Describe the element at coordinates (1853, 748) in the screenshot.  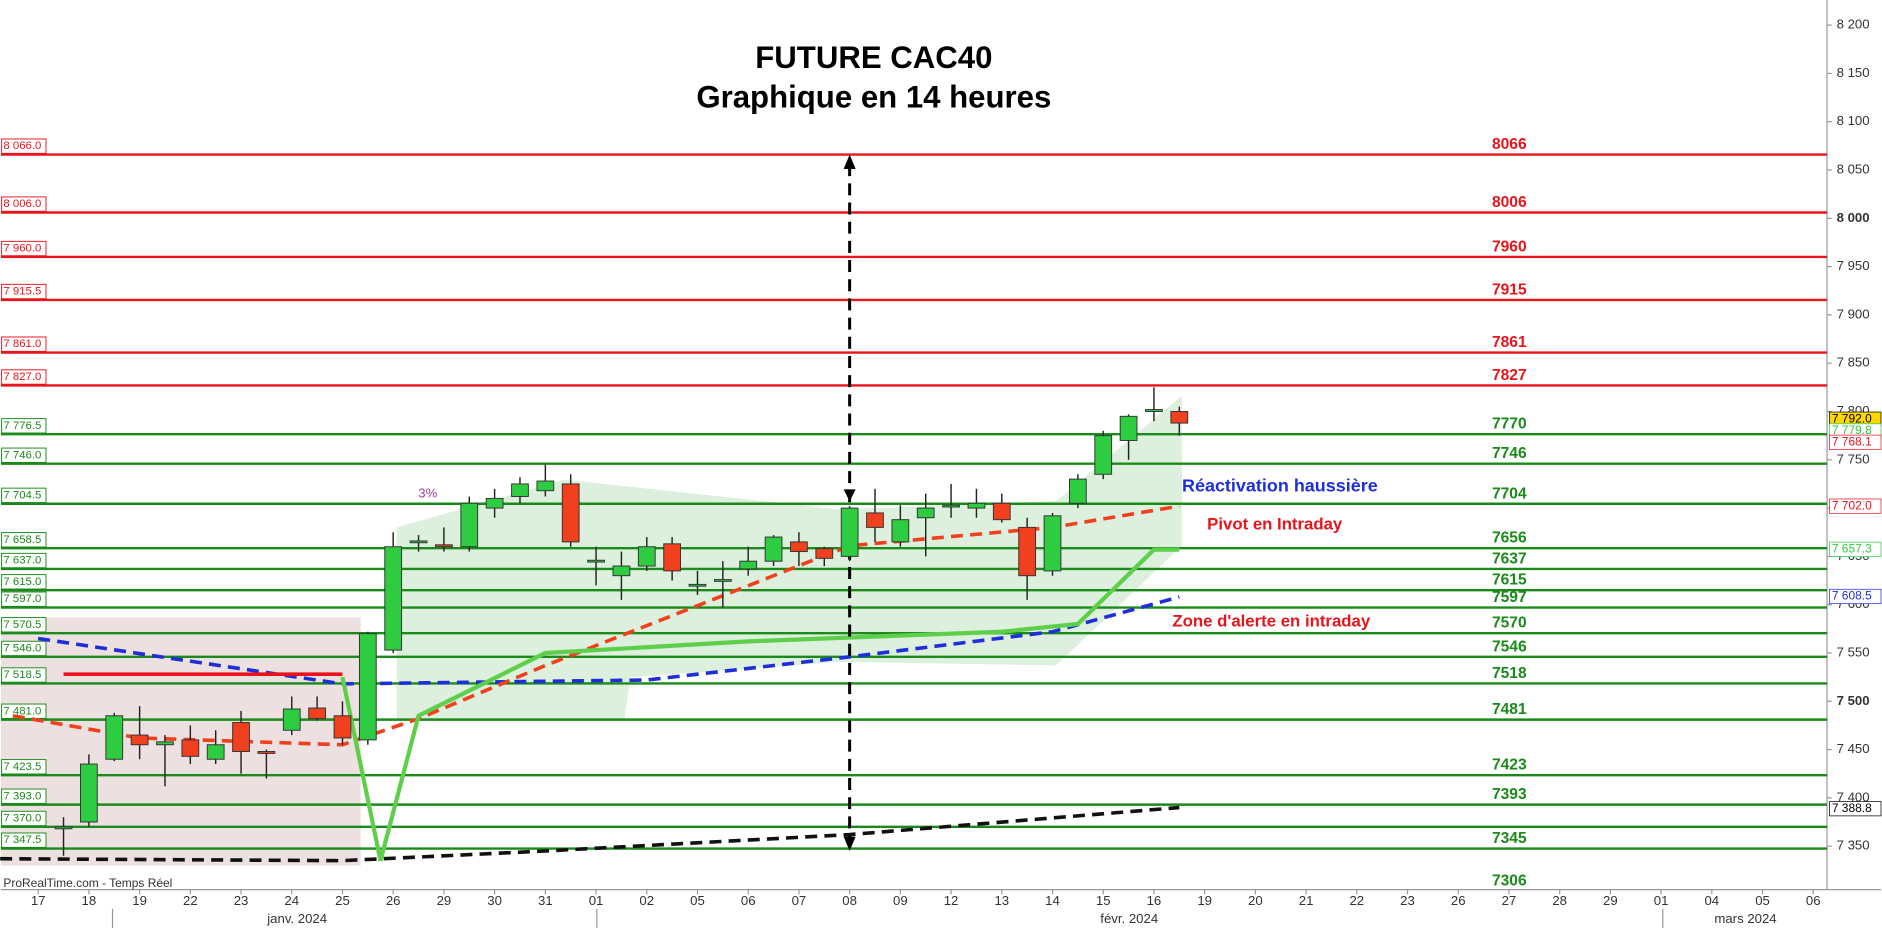
I see `y-tick-label: 7 450` at that location.